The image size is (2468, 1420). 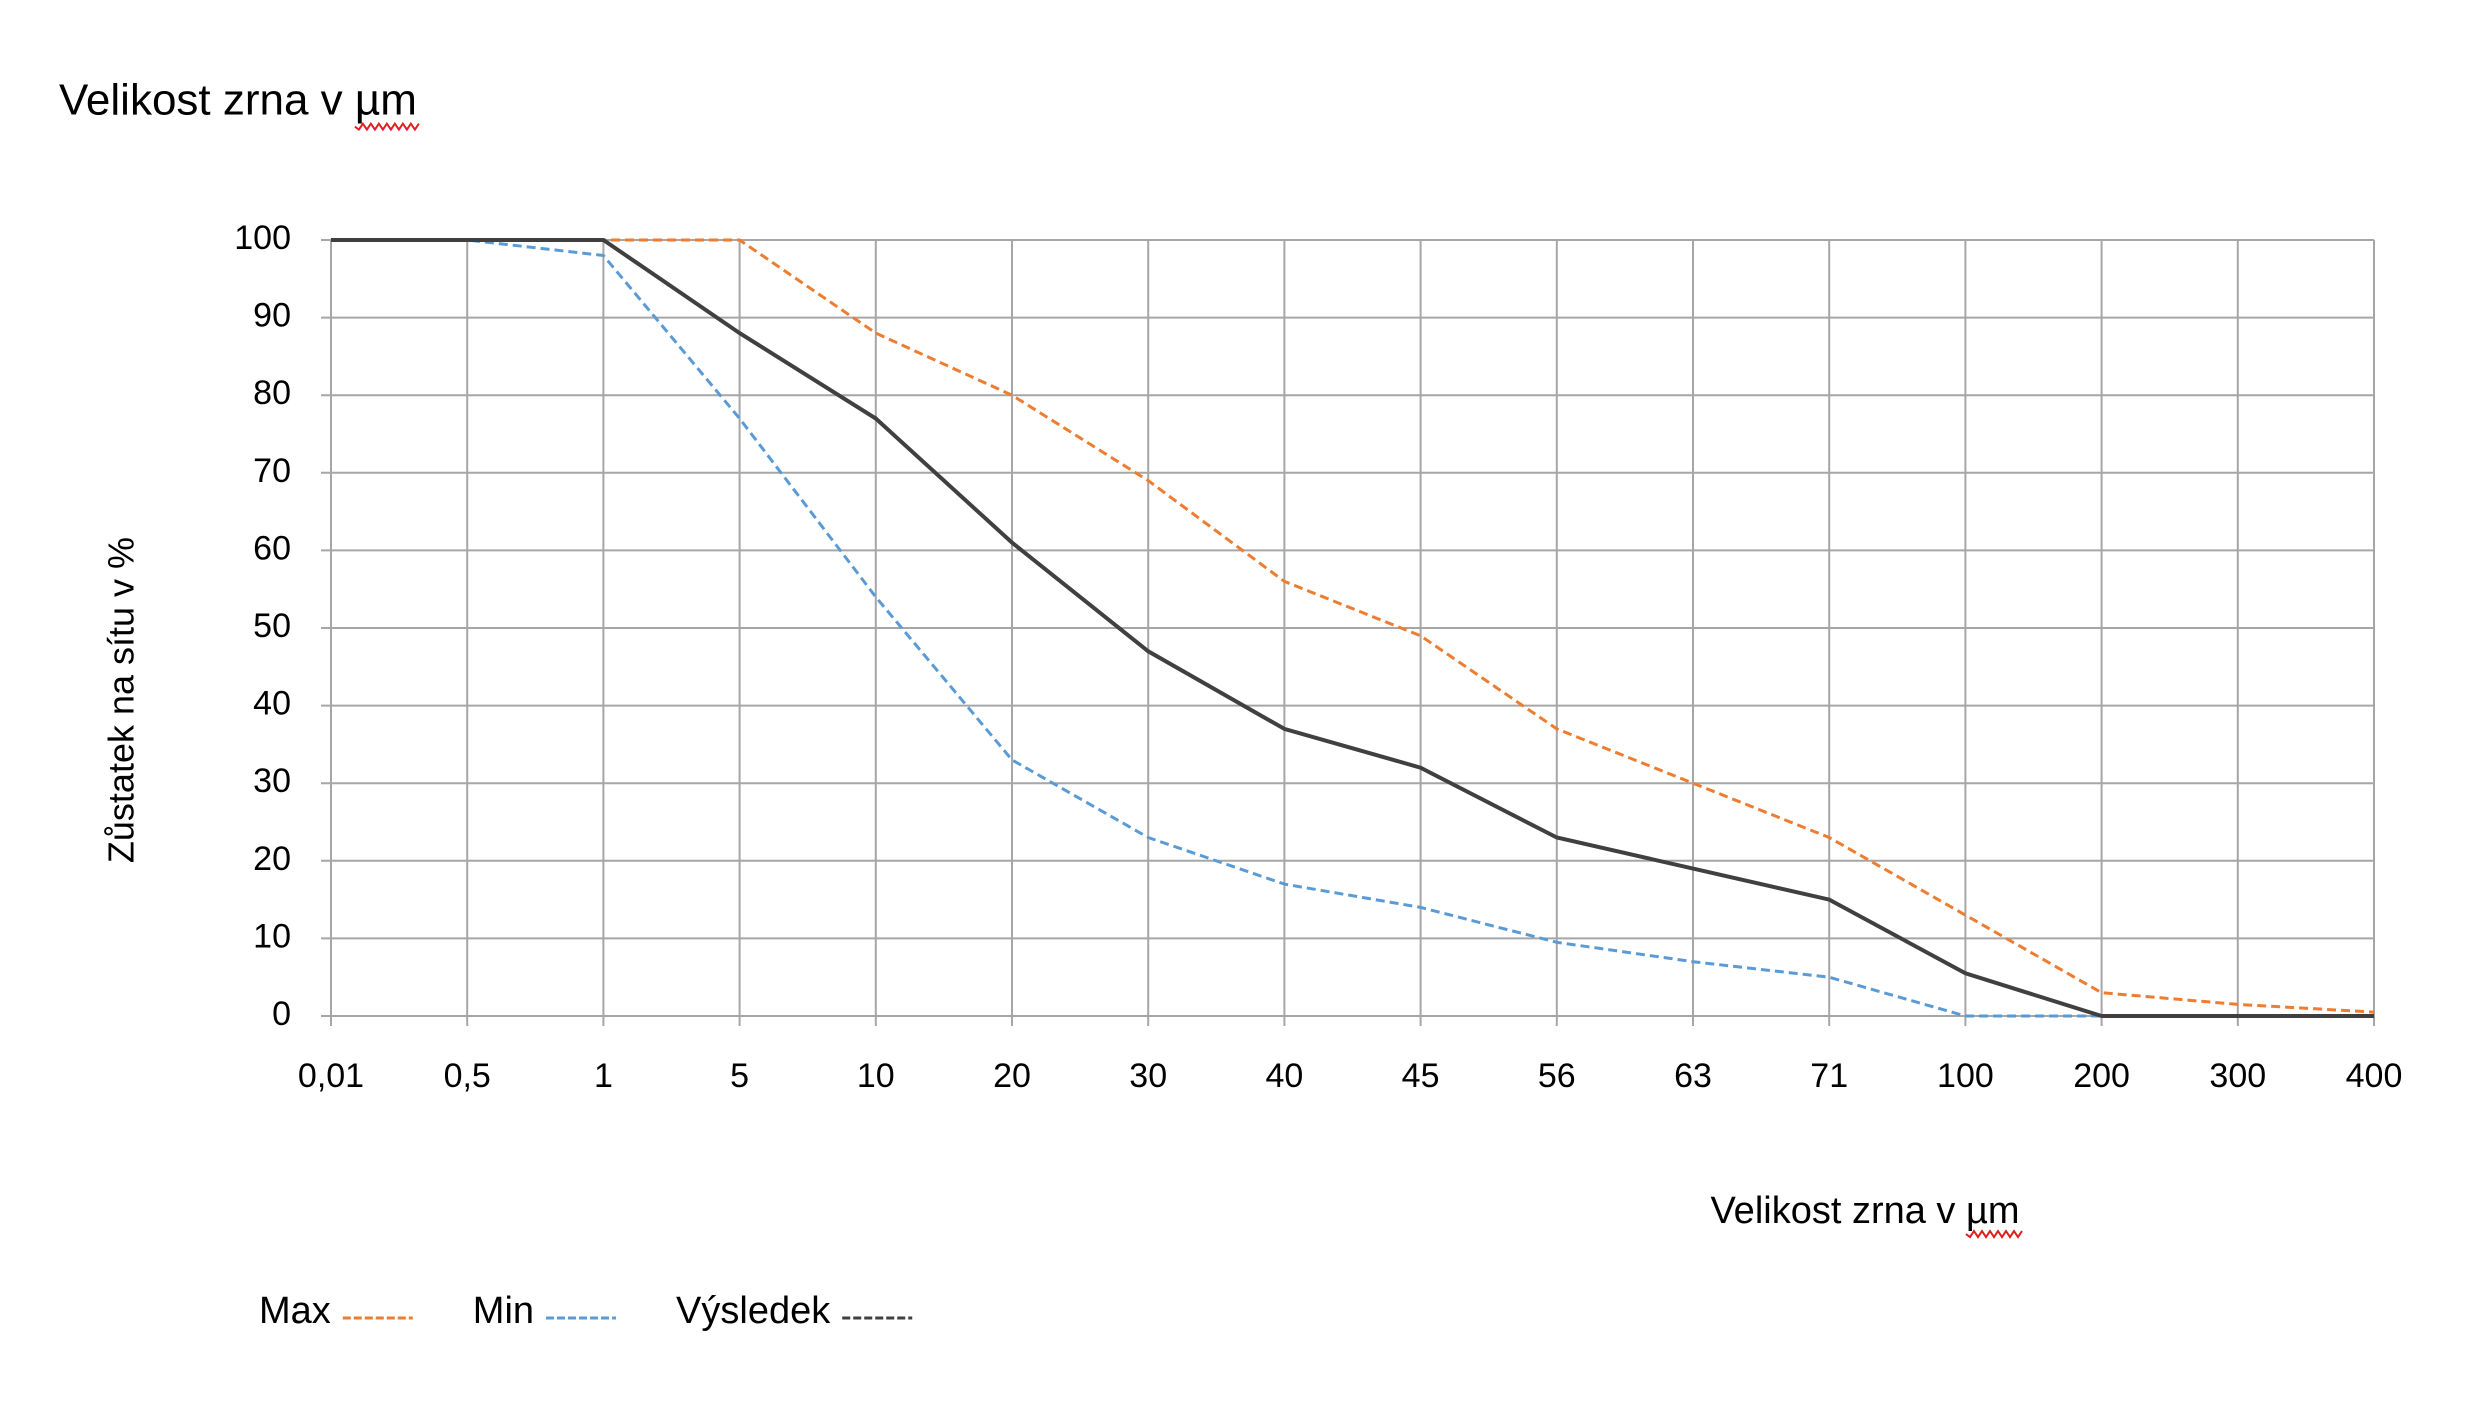 I want to click on x-tick-label: 45, so click(x=1421, y=1076).